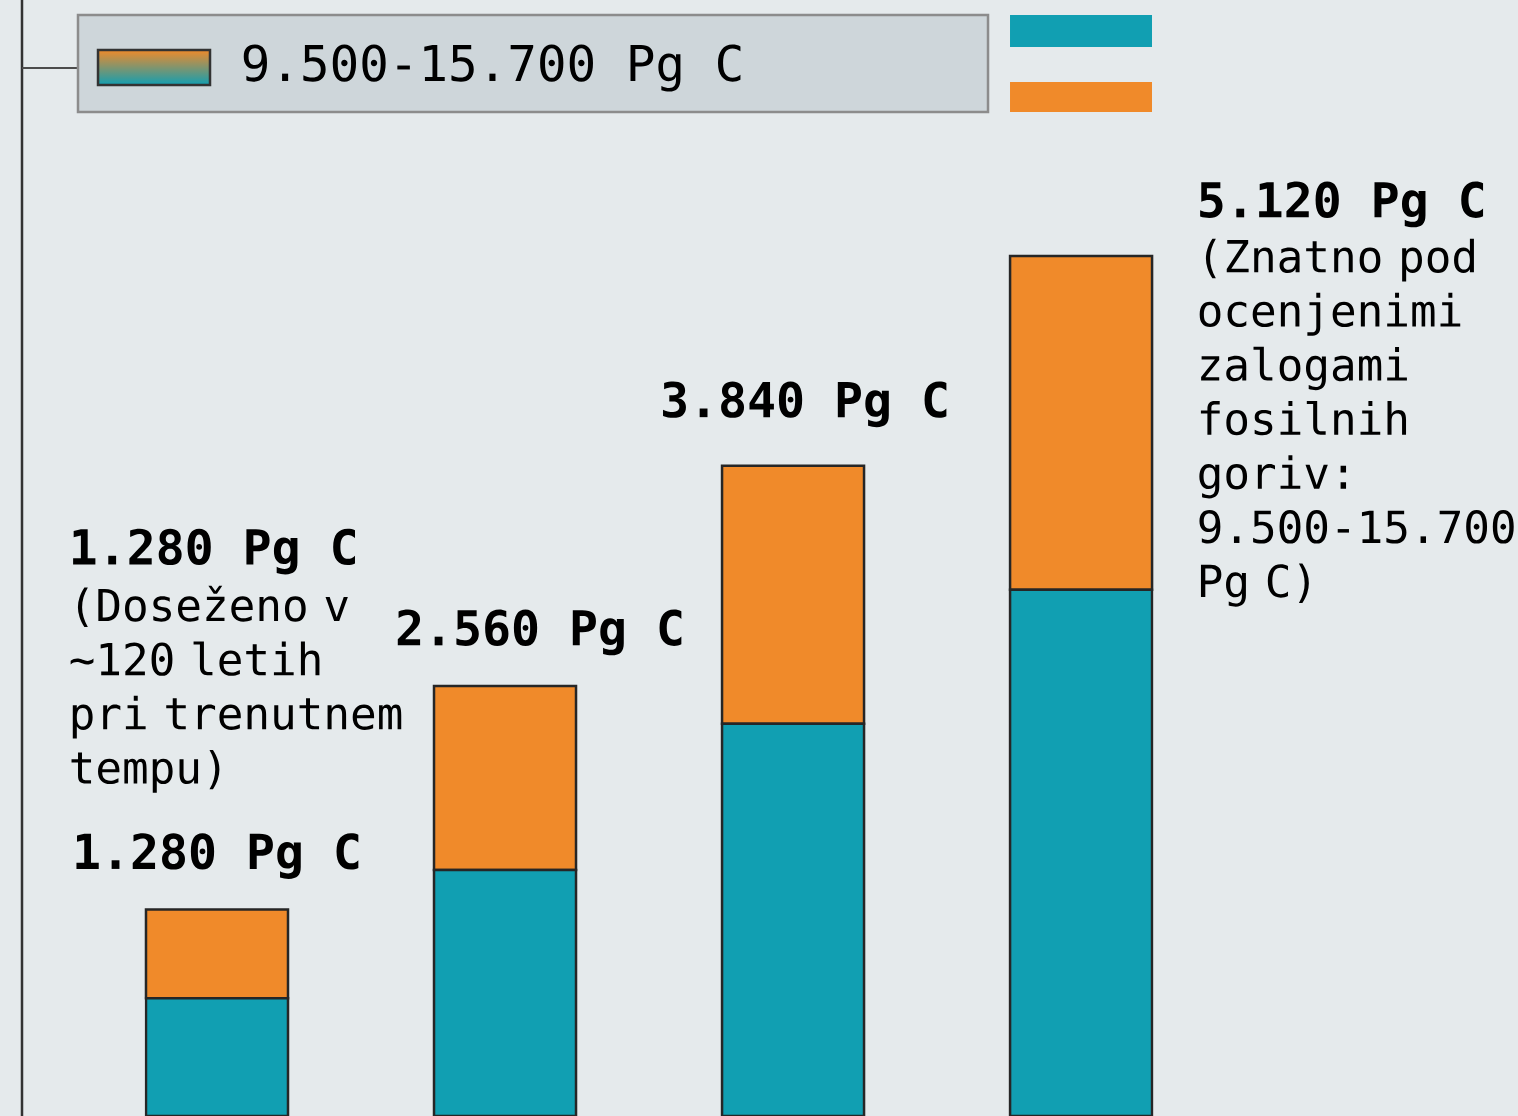 The image size is (1518, 1116). What do you see at coordinates (1356, 422) in the screenshot?
I see `annotation: (Znatno pod ocenjenimi zalogami fosilnih goriv: 9.500-15.700 Pg C)` at bounding box center [1356, 422].